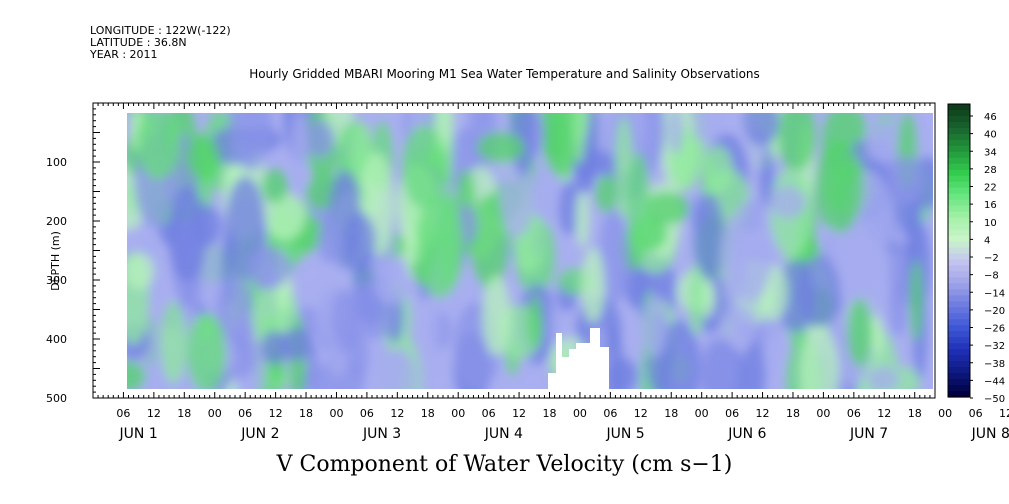  What do you see at coordinates (990, 152) in the screenshot?
I see `colorbar-label: 34` at bounding box center [990, 152].